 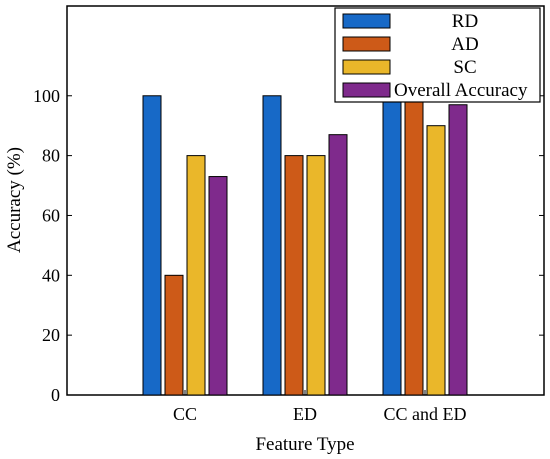 What do you see at coordinates (185, 414) in the screenshot?
I see `x-tick-label: CC` at bounding box center [185, 414].